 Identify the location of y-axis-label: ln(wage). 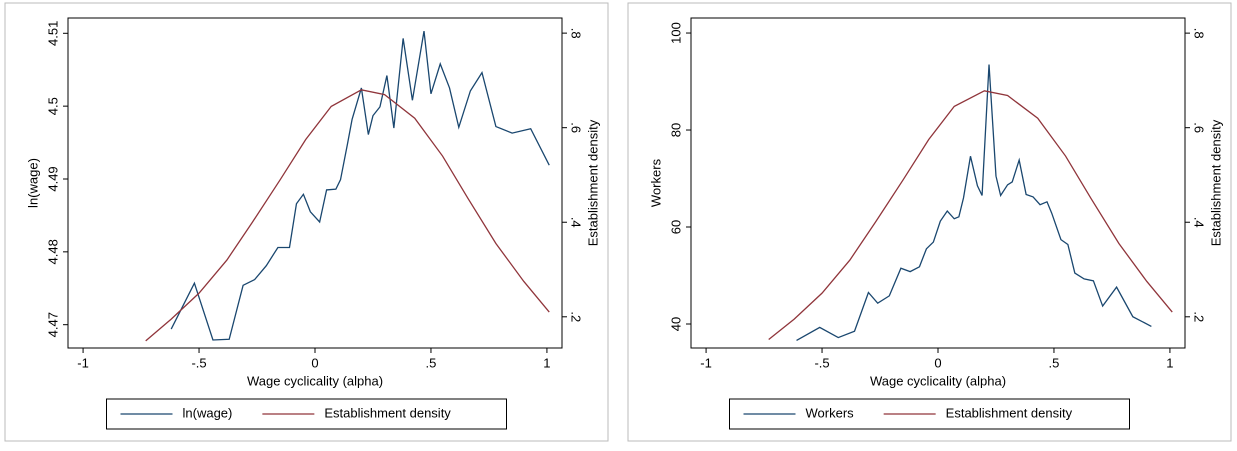
(32, 183).